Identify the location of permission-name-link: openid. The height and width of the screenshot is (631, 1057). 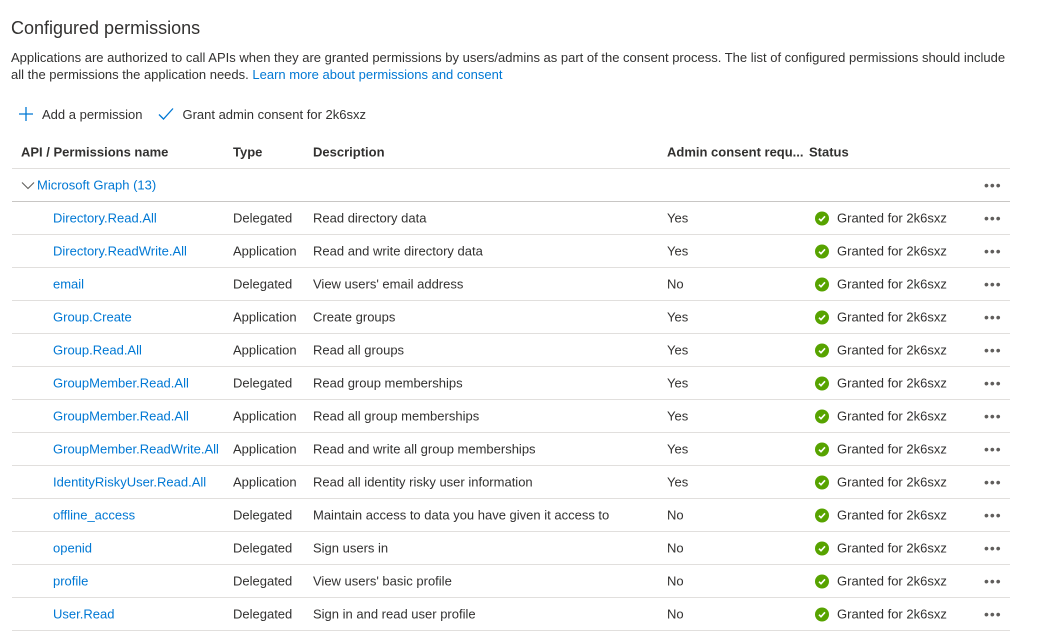
(73, 548).